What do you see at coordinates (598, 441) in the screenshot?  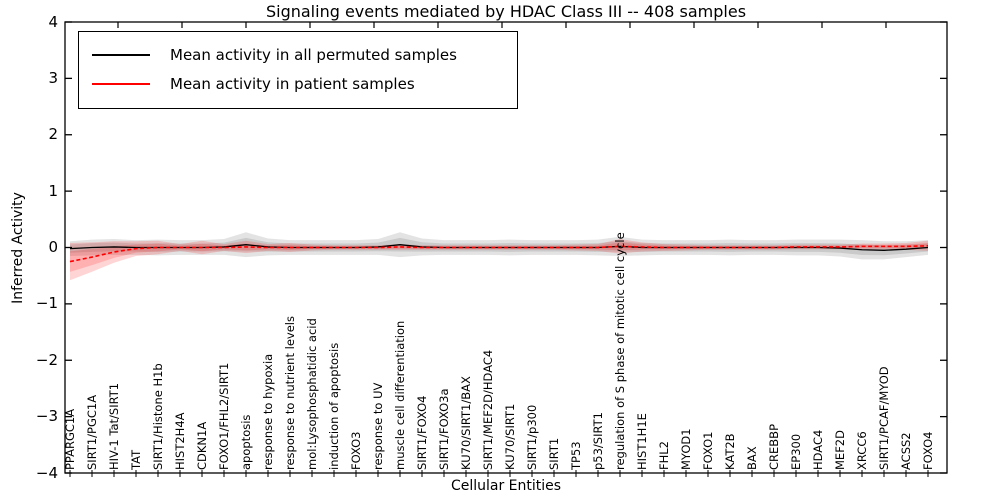 I see `x-tick-label: p53/SIRT1` at bounding box center [598, 441].